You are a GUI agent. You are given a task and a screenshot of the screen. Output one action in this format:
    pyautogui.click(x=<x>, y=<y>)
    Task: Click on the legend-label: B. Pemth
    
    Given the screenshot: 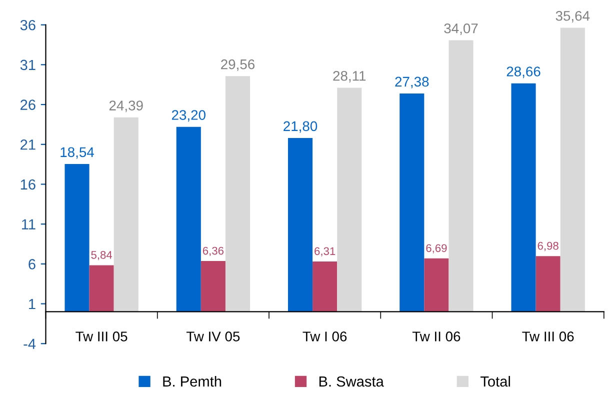 What is the action you would take?
    pyautogui.click(x=192, y=381)
    